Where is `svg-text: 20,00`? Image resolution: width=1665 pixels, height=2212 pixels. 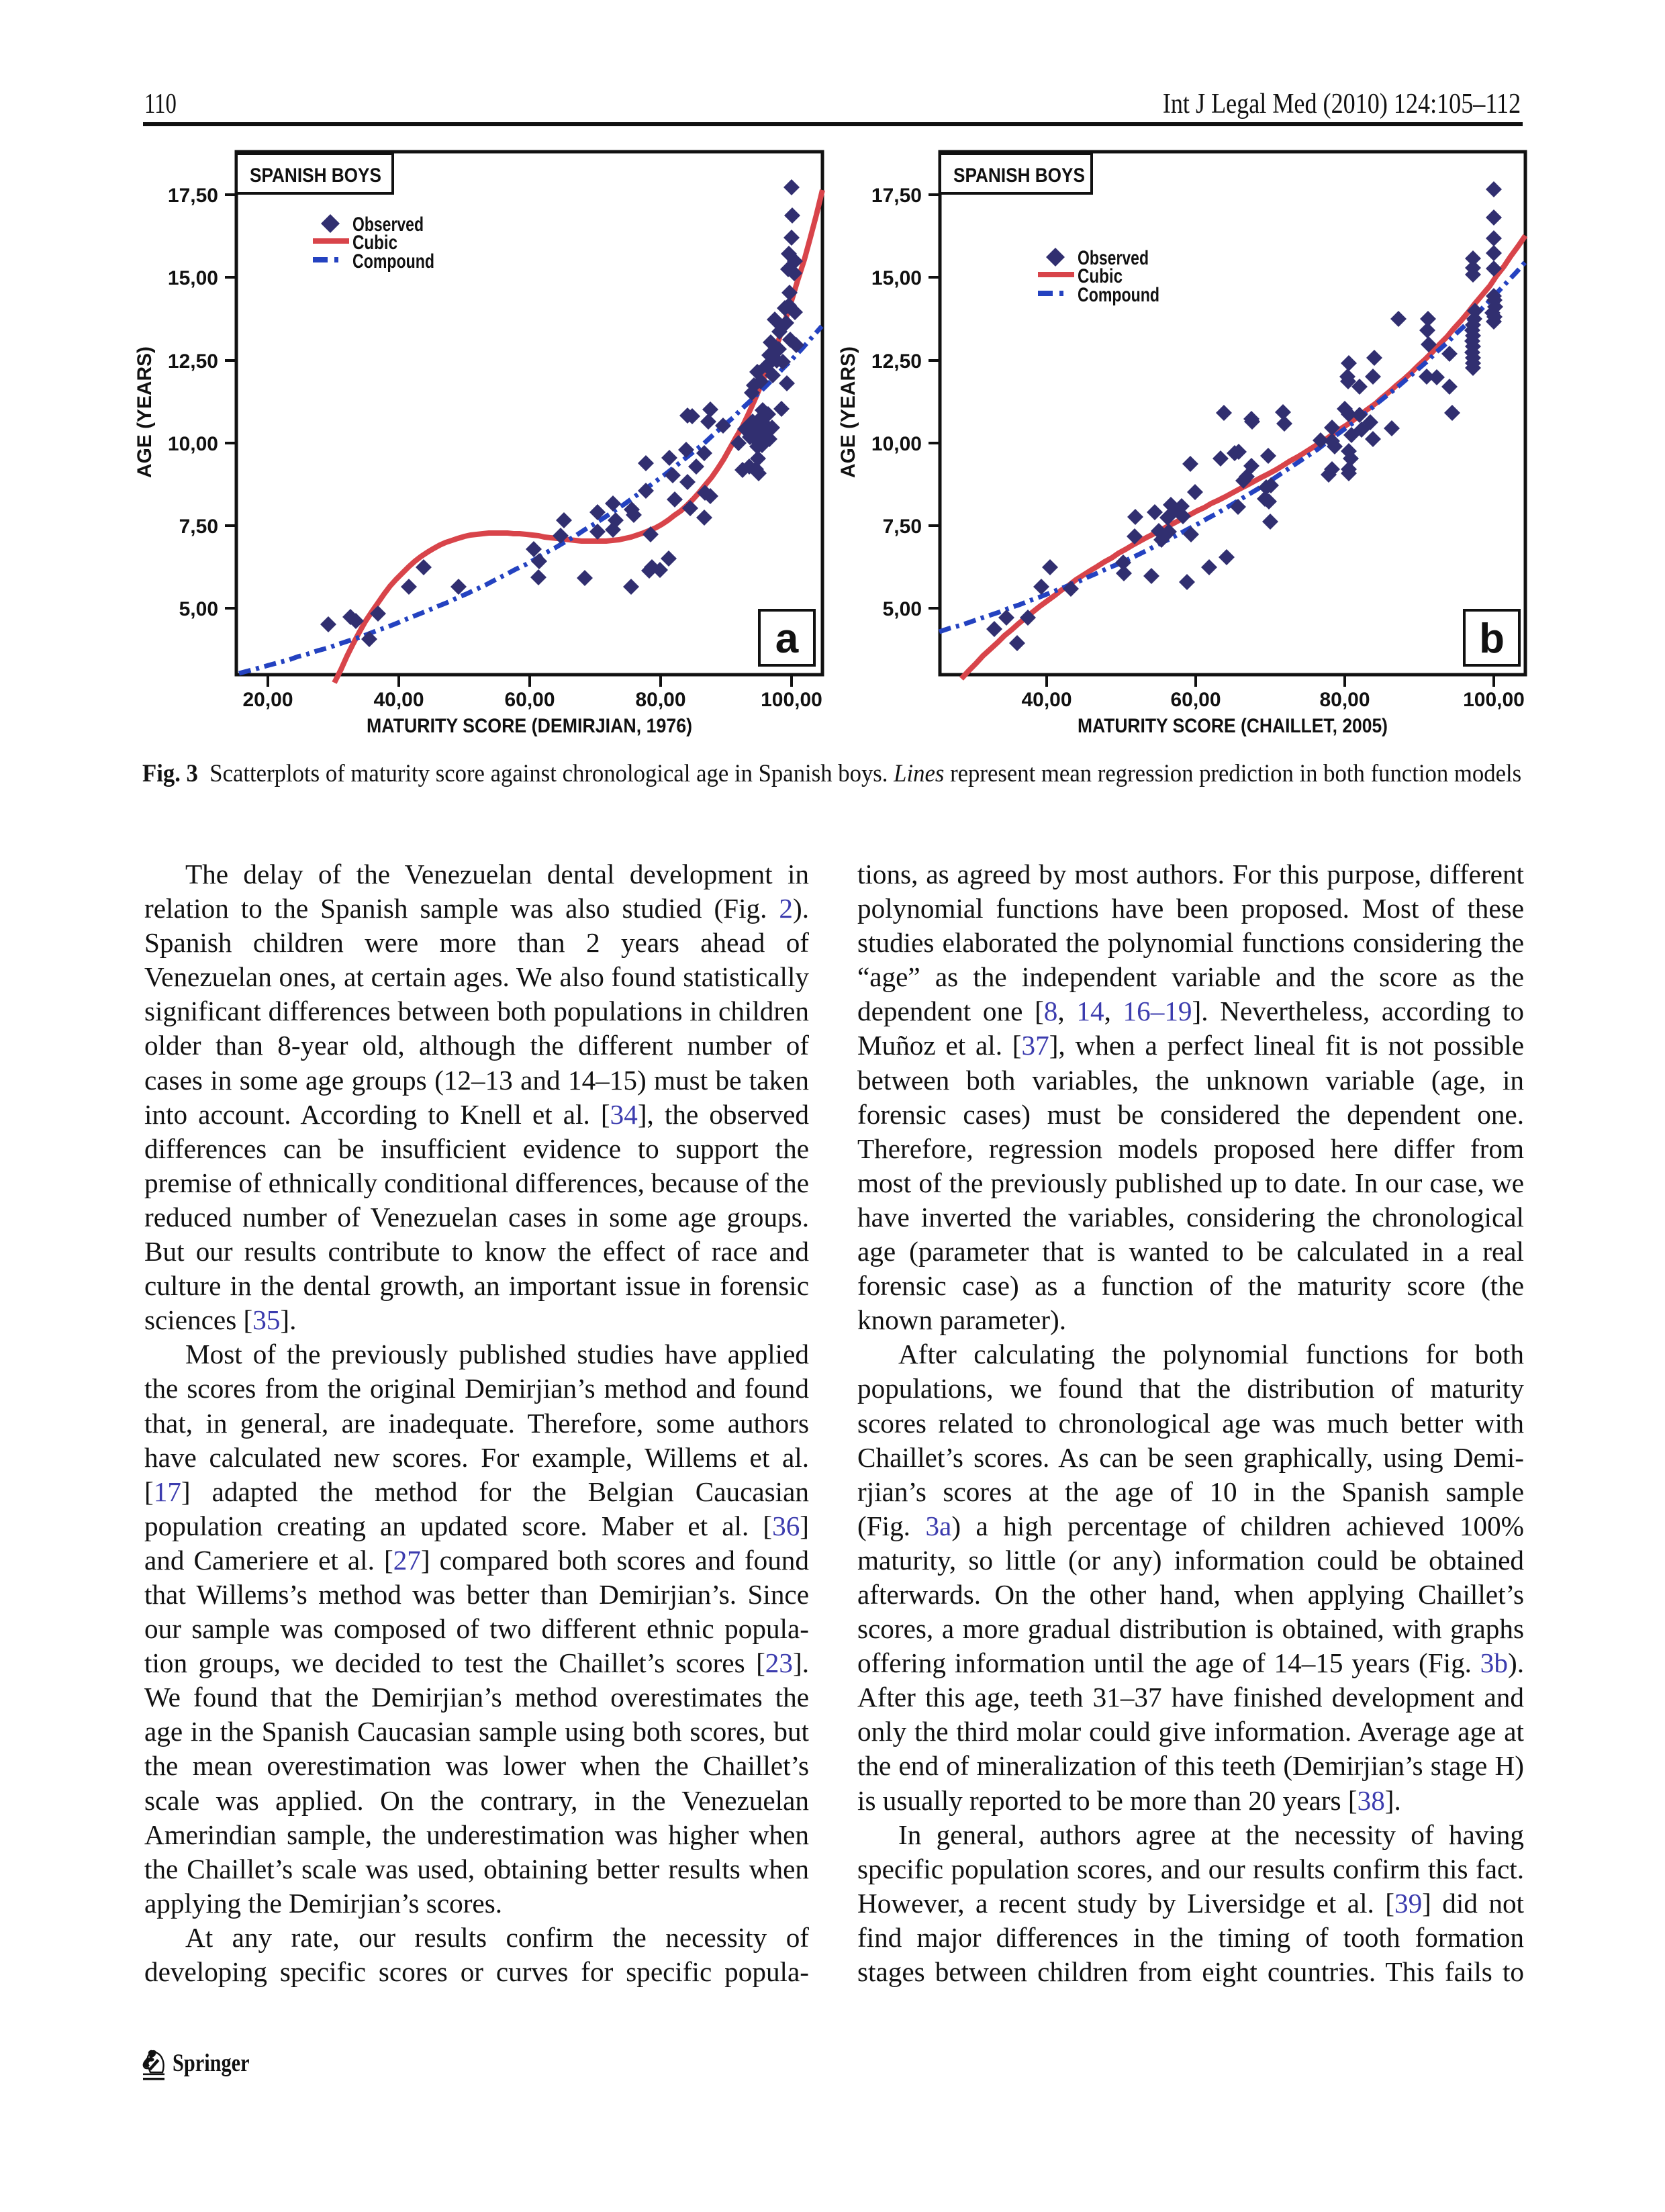 svg-text: 20,00 is located at coordinates (267, 700).